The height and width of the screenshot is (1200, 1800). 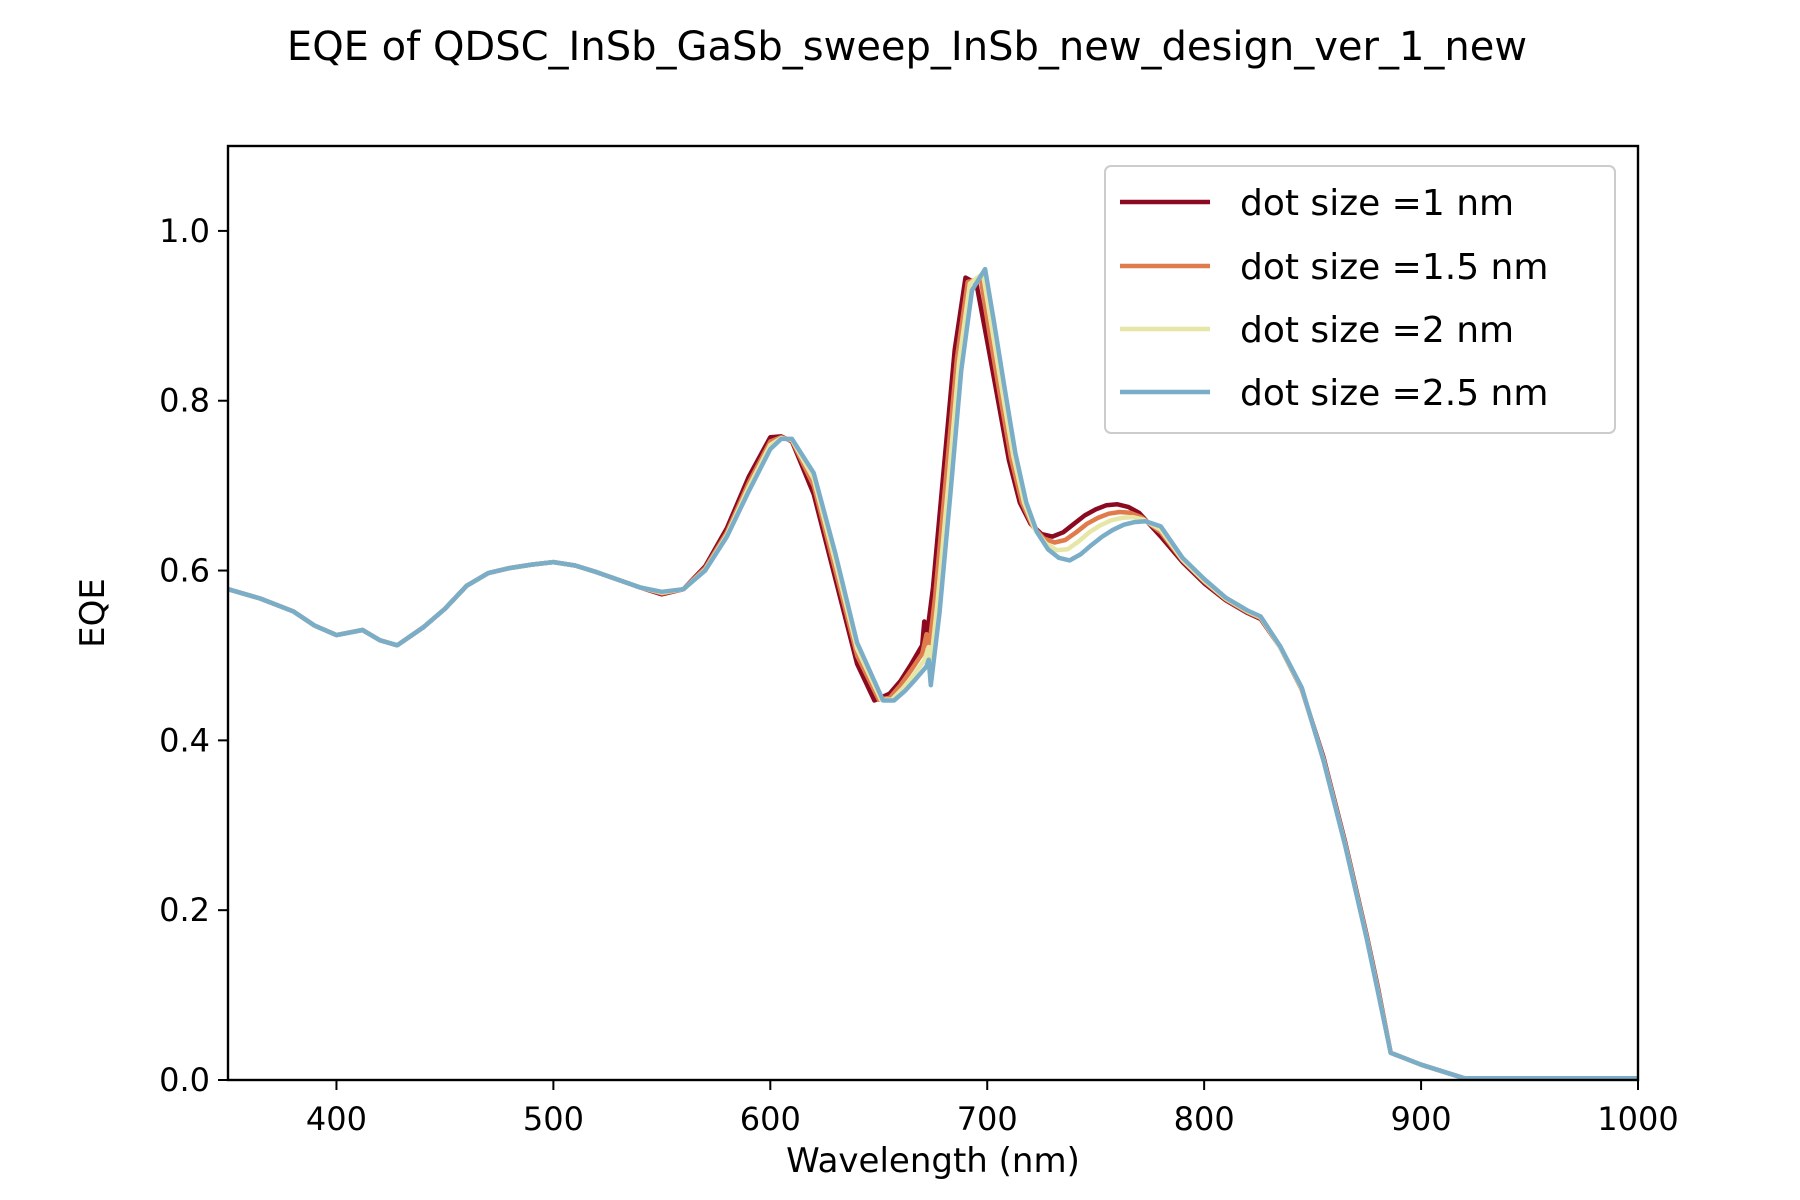 What do you see at coordinates (184, 571) in the screenshot?
I see `y-tick-label: 0.6` at bounding box center [184, 571].